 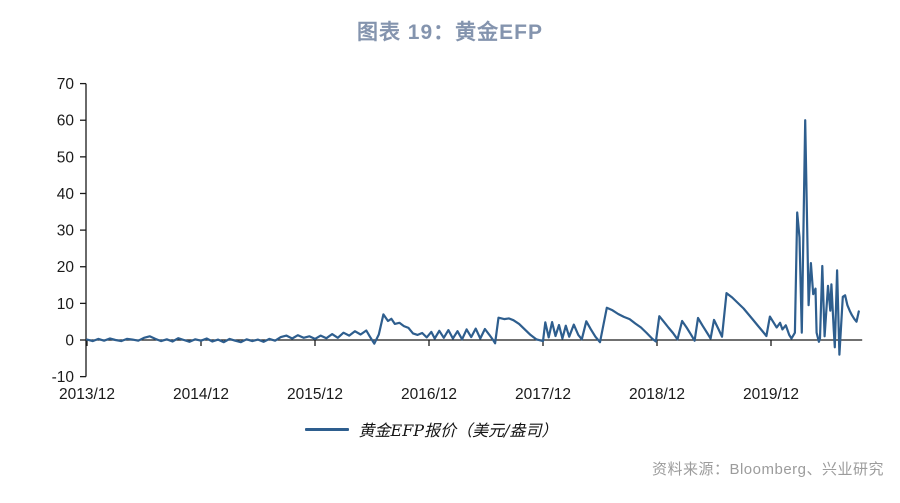 I want to click on x-tick-label: 2016/12, so click(x=429, y=394).